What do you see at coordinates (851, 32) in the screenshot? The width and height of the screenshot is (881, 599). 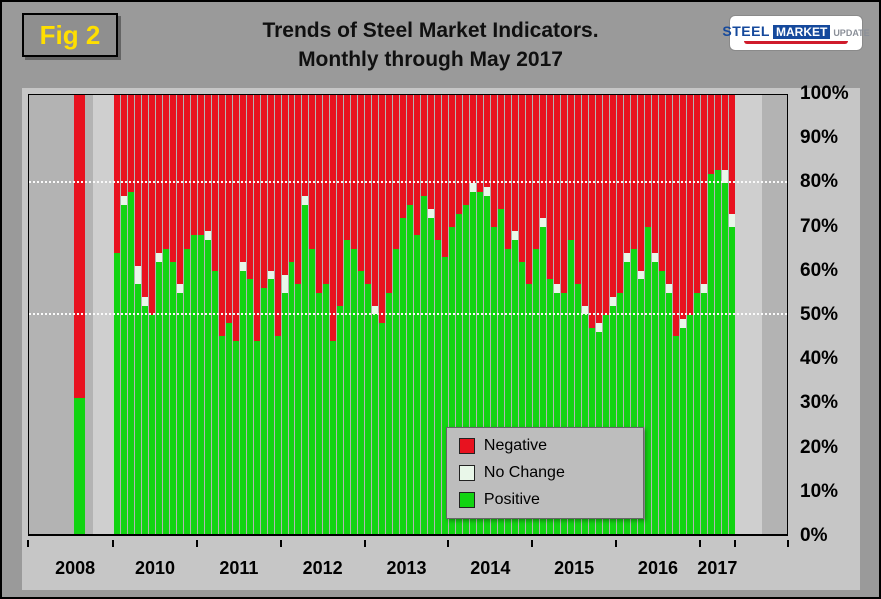 I see `logo-update-text: UPDATE` at bounding box center [851, 32].